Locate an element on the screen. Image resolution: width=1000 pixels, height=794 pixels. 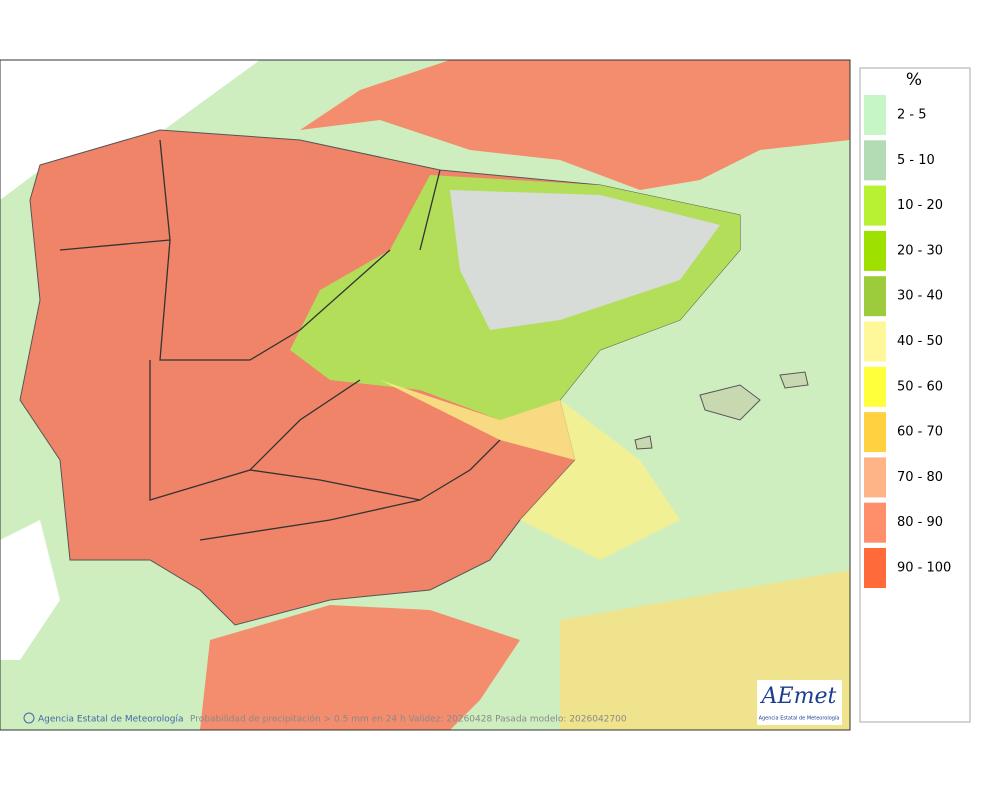
legend-label: 30 - 40 is located at coordinates (920, 296).